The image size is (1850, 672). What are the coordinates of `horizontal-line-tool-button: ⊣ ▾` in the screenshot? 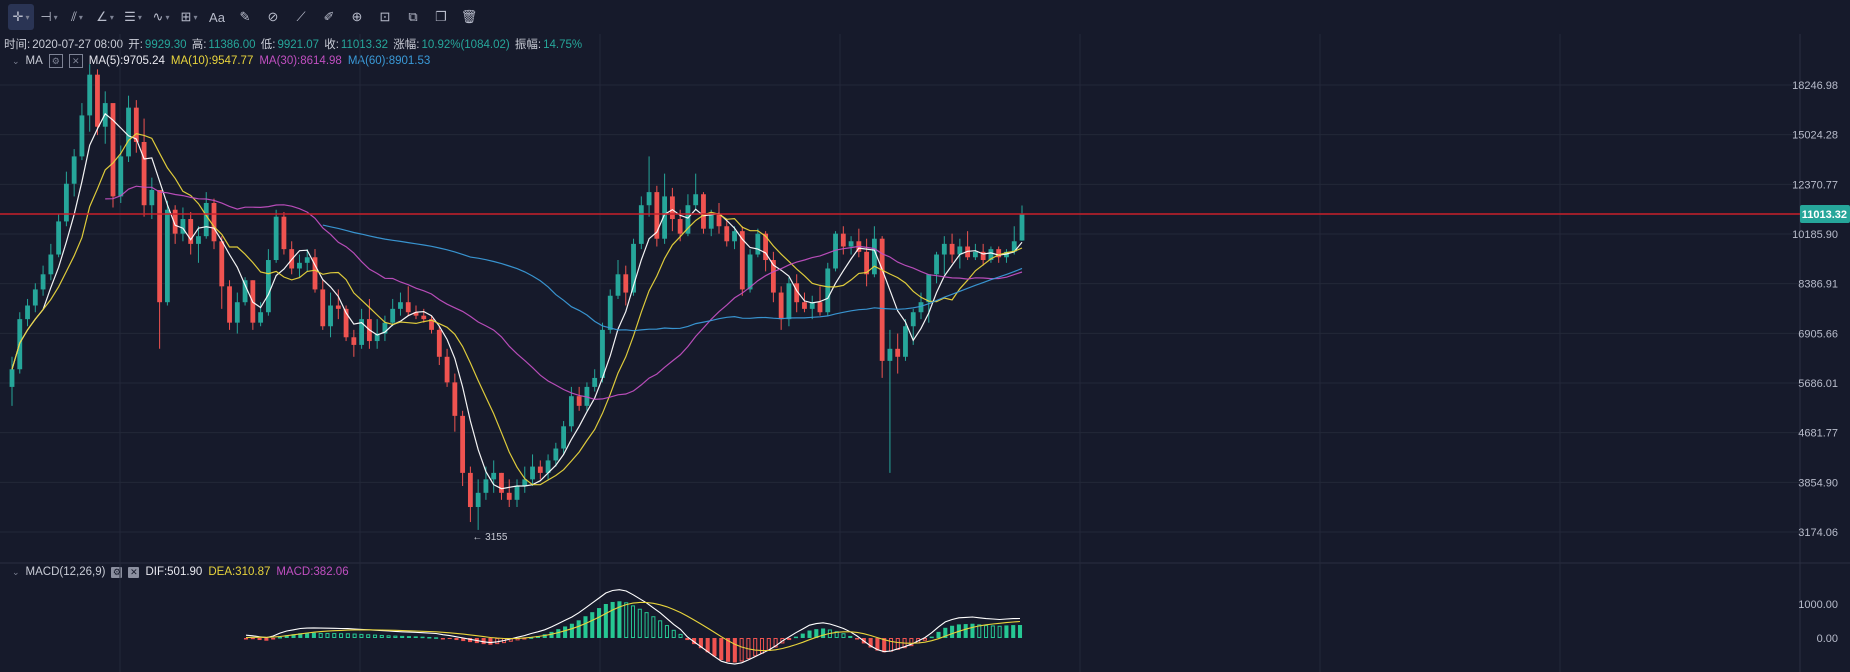 It's located at (49, 17).